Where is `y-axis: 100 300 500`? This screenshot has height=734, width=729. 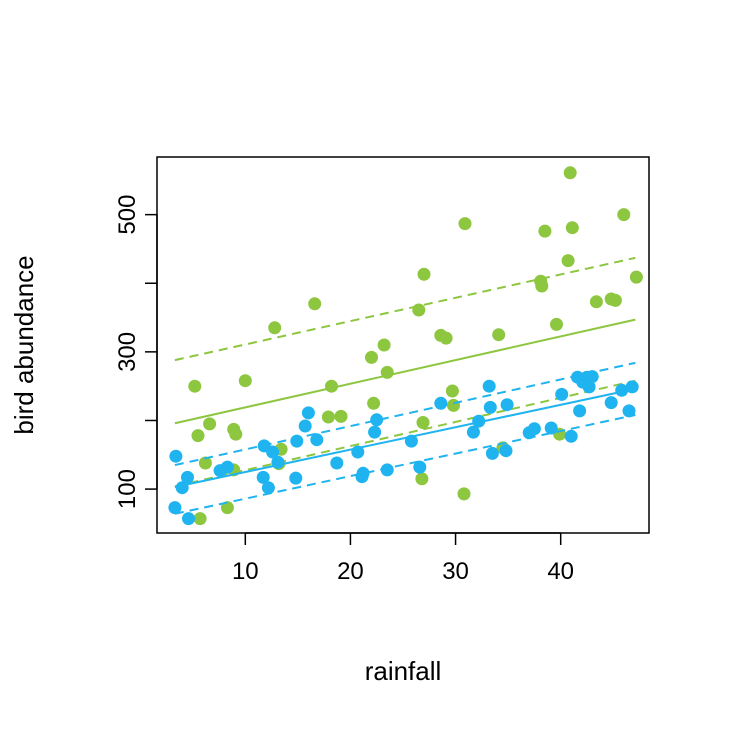
y-axis: 100 300 500 is located at coordinates (136, 352).